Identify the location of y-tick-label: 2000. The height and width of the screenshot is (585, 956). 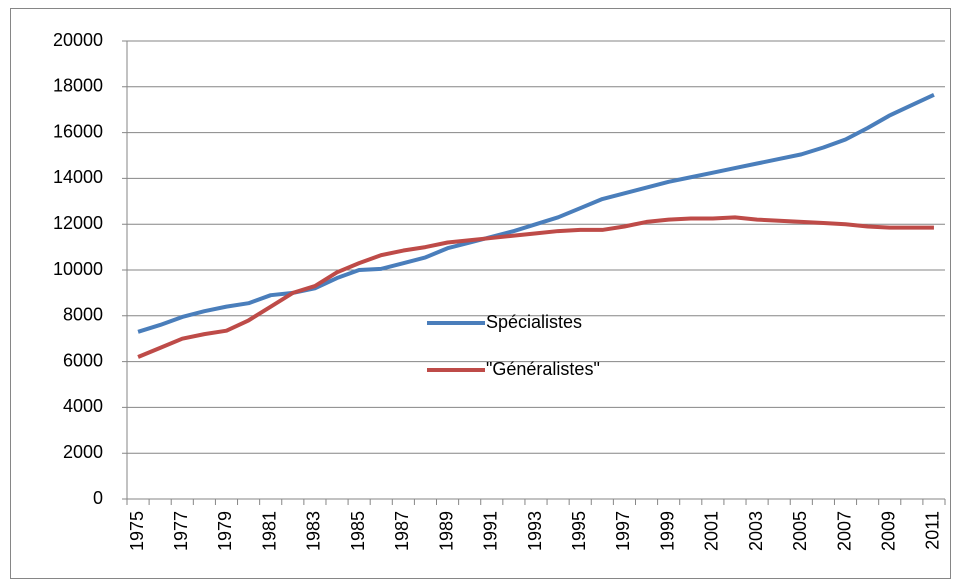
(83, 452).